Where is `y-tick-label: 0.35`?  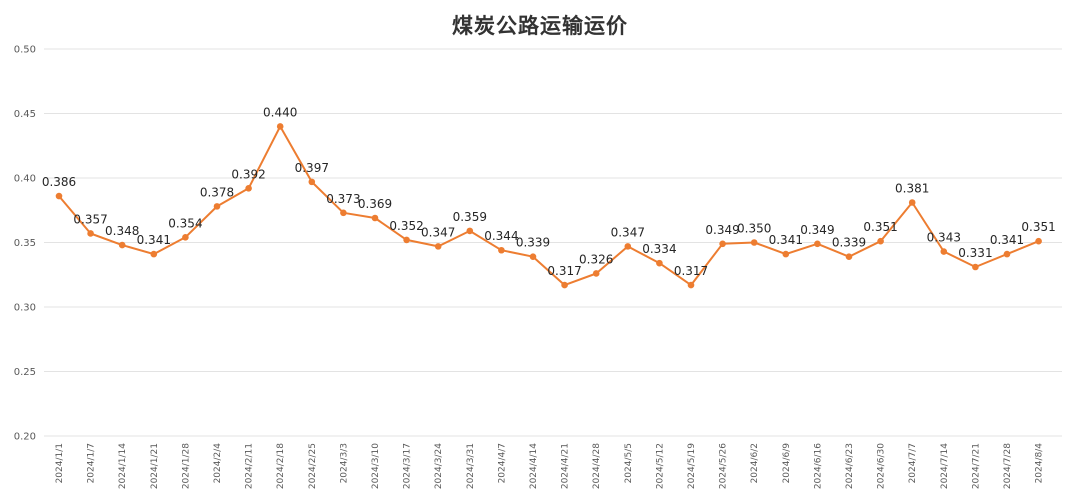 y-tick-label: 0.35 is located at coordinates (25, 243).